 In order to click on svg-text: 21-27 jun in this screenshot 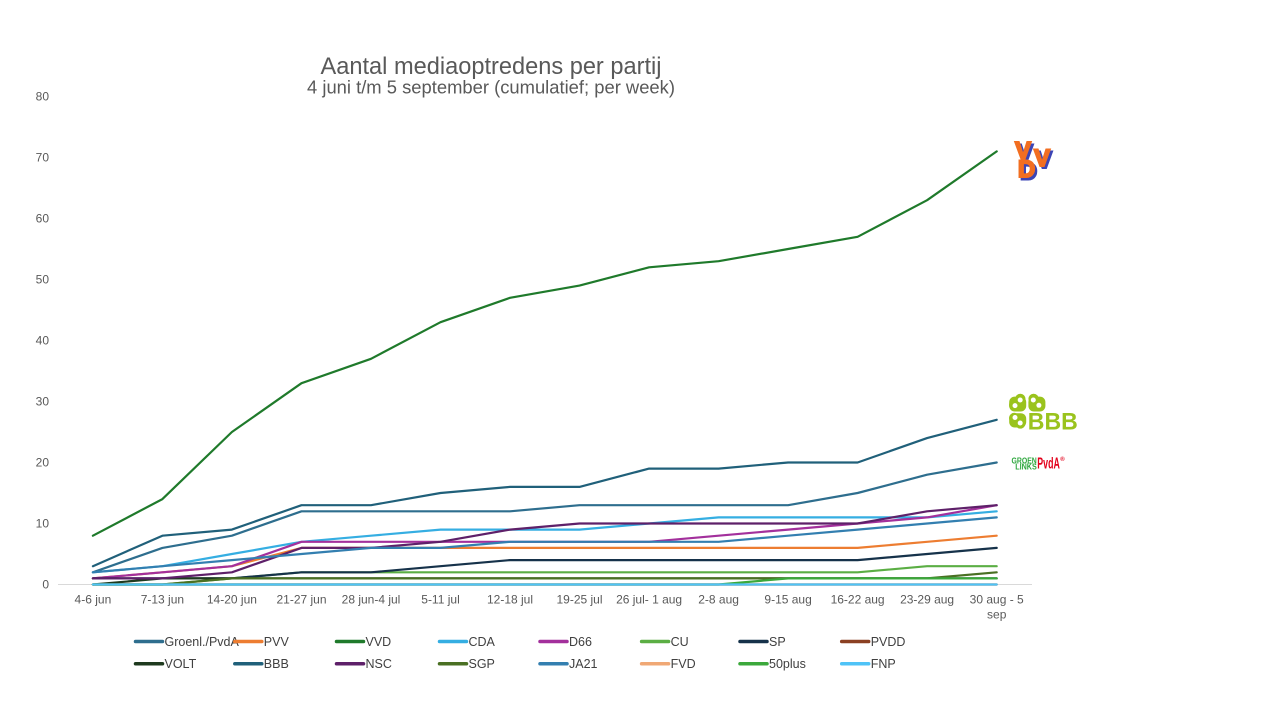, I will do `click(301, 600)`.